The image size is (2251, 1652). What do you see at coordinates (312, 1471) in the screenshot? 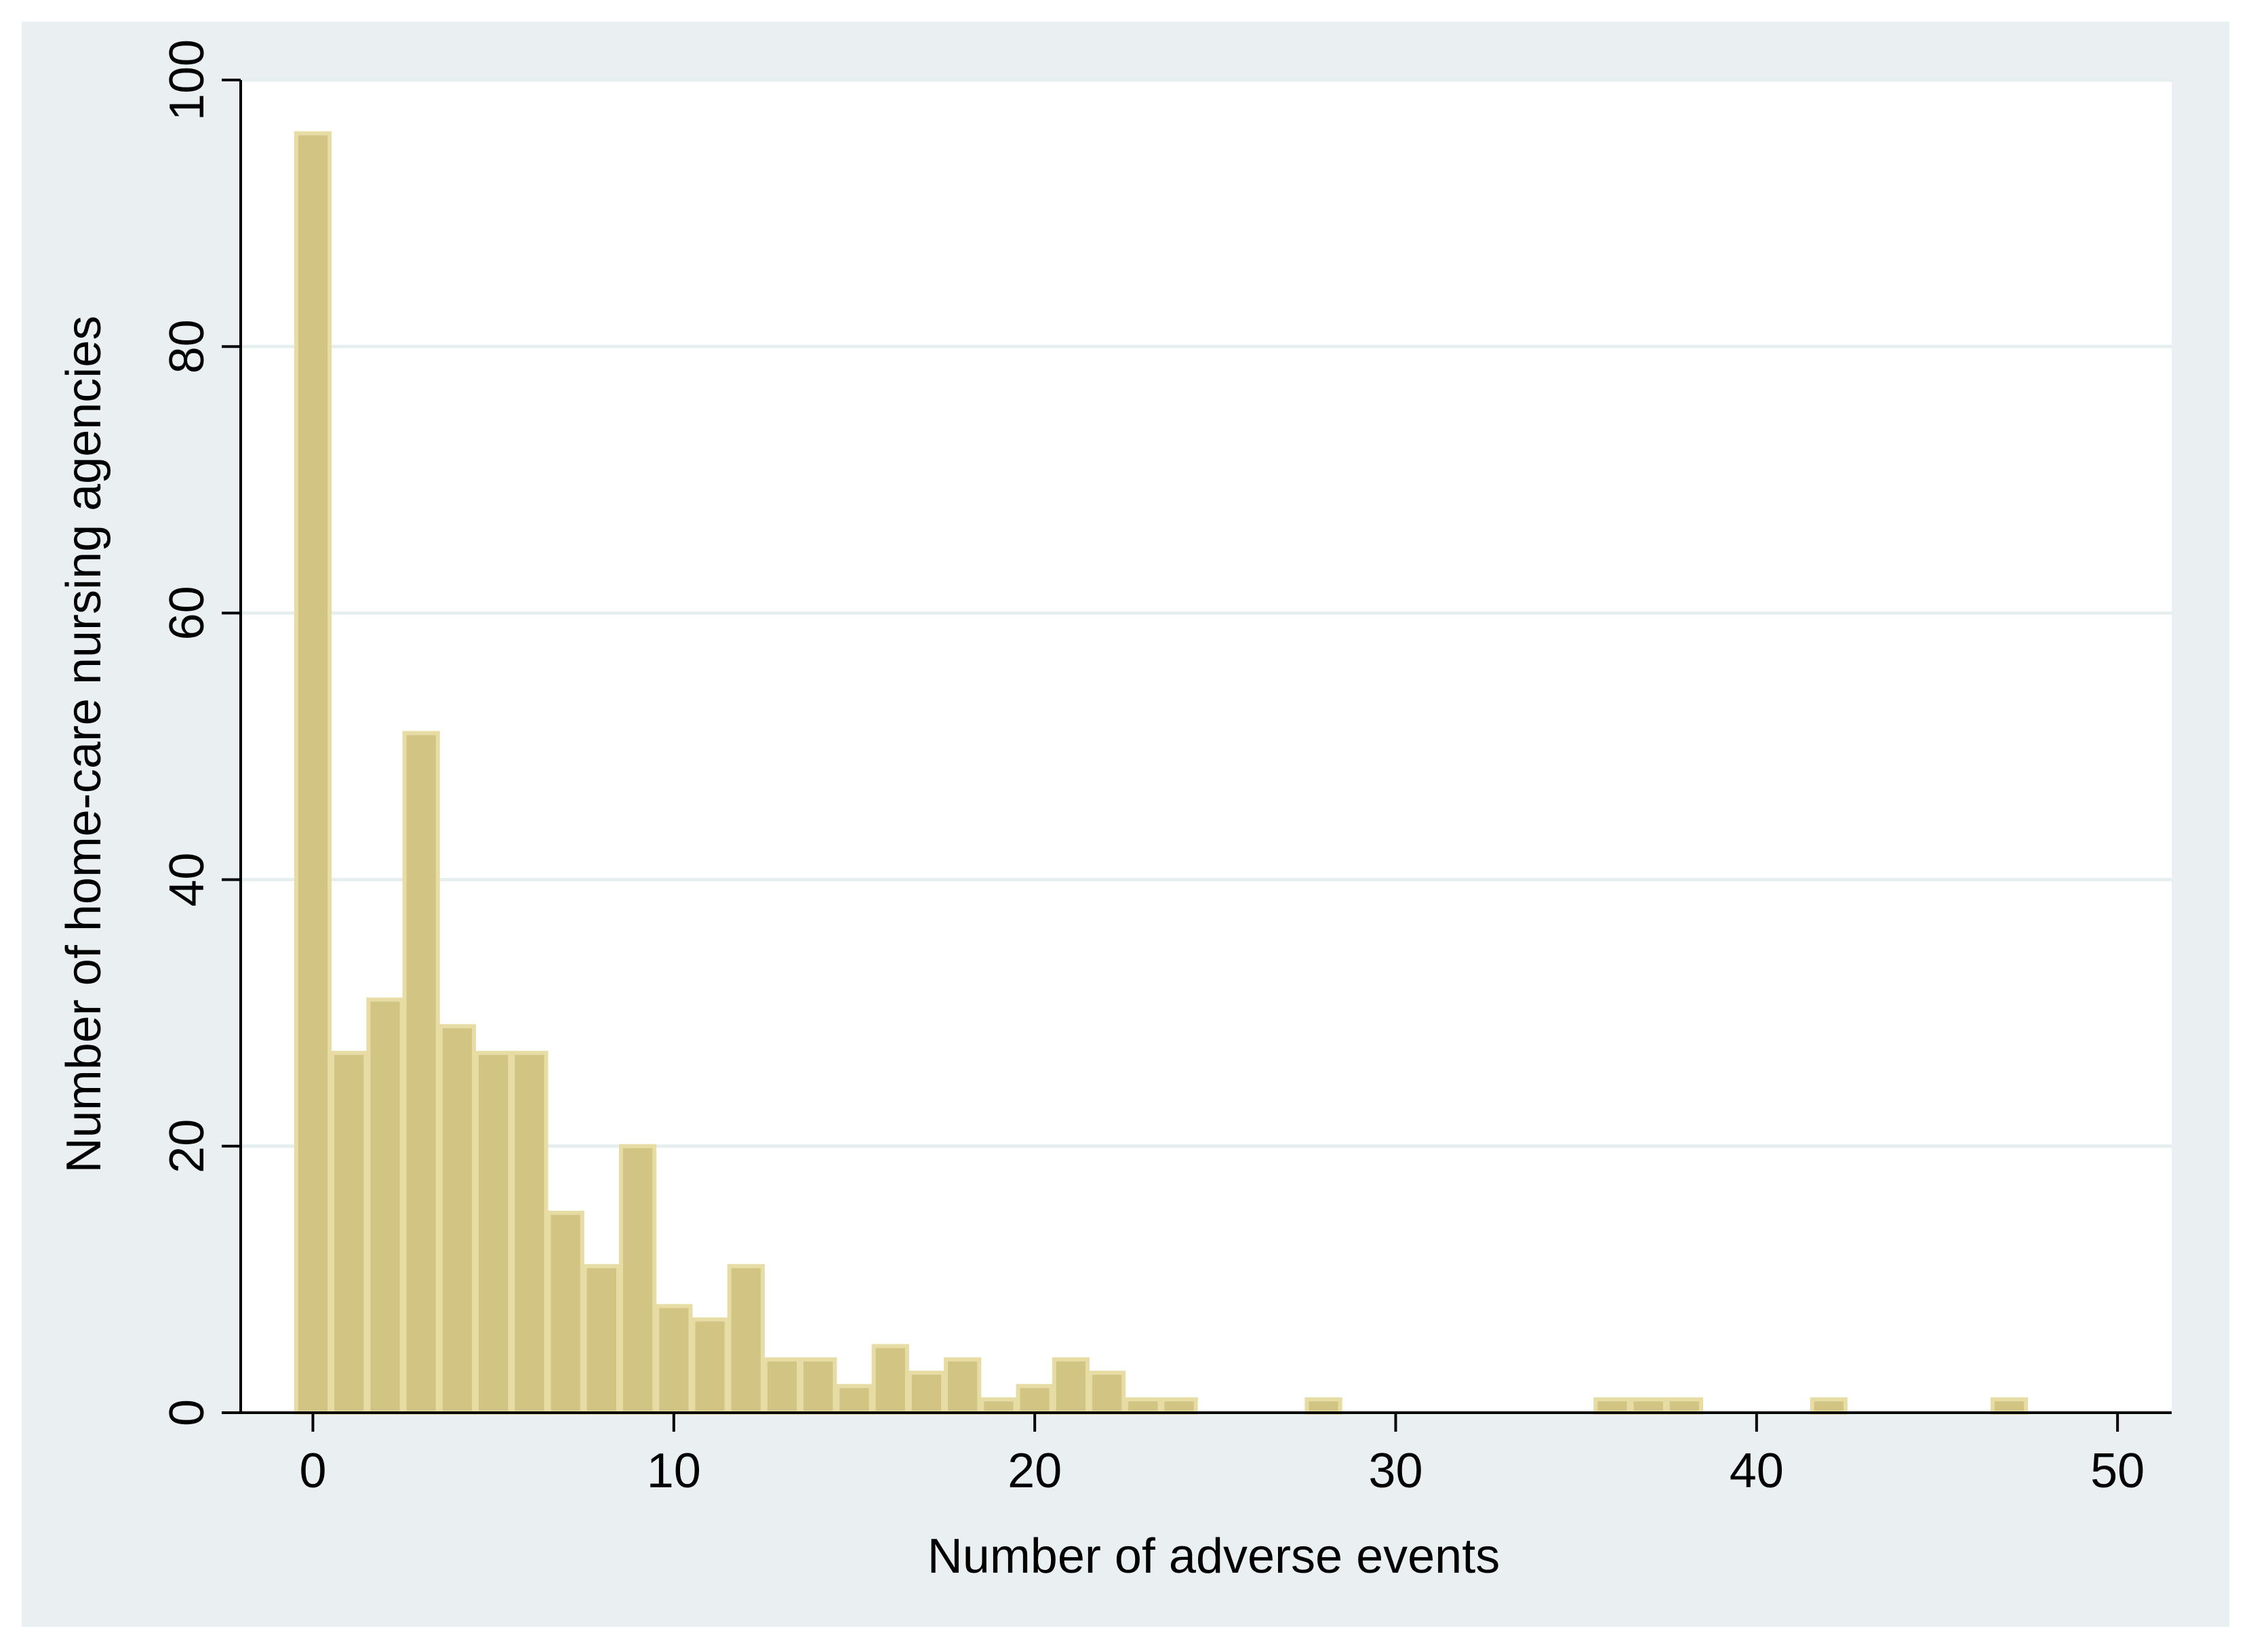
I see `x-tick-label-0: 0` at bounding box center [312, 1471].